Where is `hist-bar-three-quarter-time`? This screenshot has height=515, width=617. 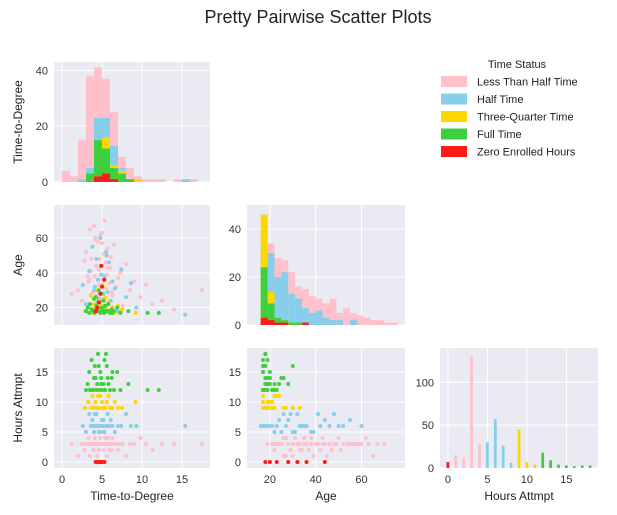 hist-bar-three-quarter-time is located at coordinates (527, 465).